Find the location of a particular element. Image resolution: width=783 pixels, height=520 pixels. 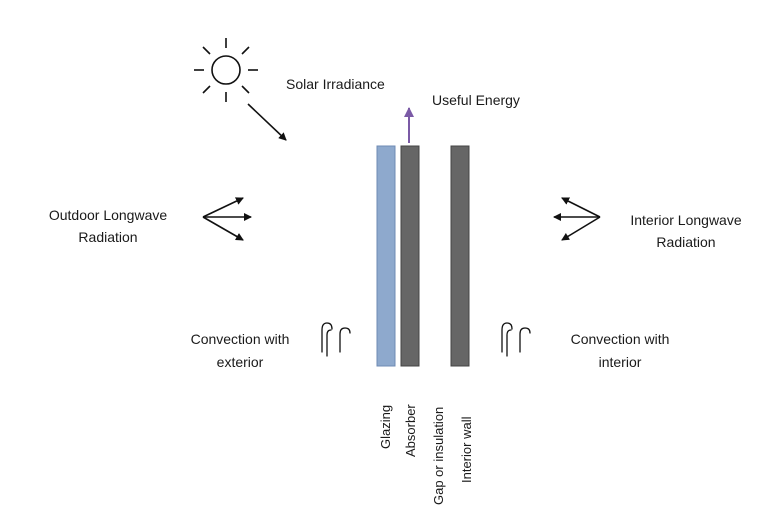

interior-wall-layer is located at coordinates (460, 256).